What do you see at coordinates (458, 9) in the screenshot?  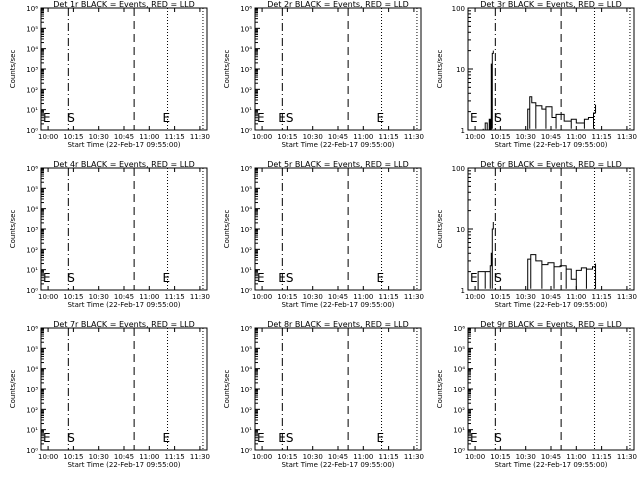 I see `y-tick-label: 100` at bounding box center [458, 9].